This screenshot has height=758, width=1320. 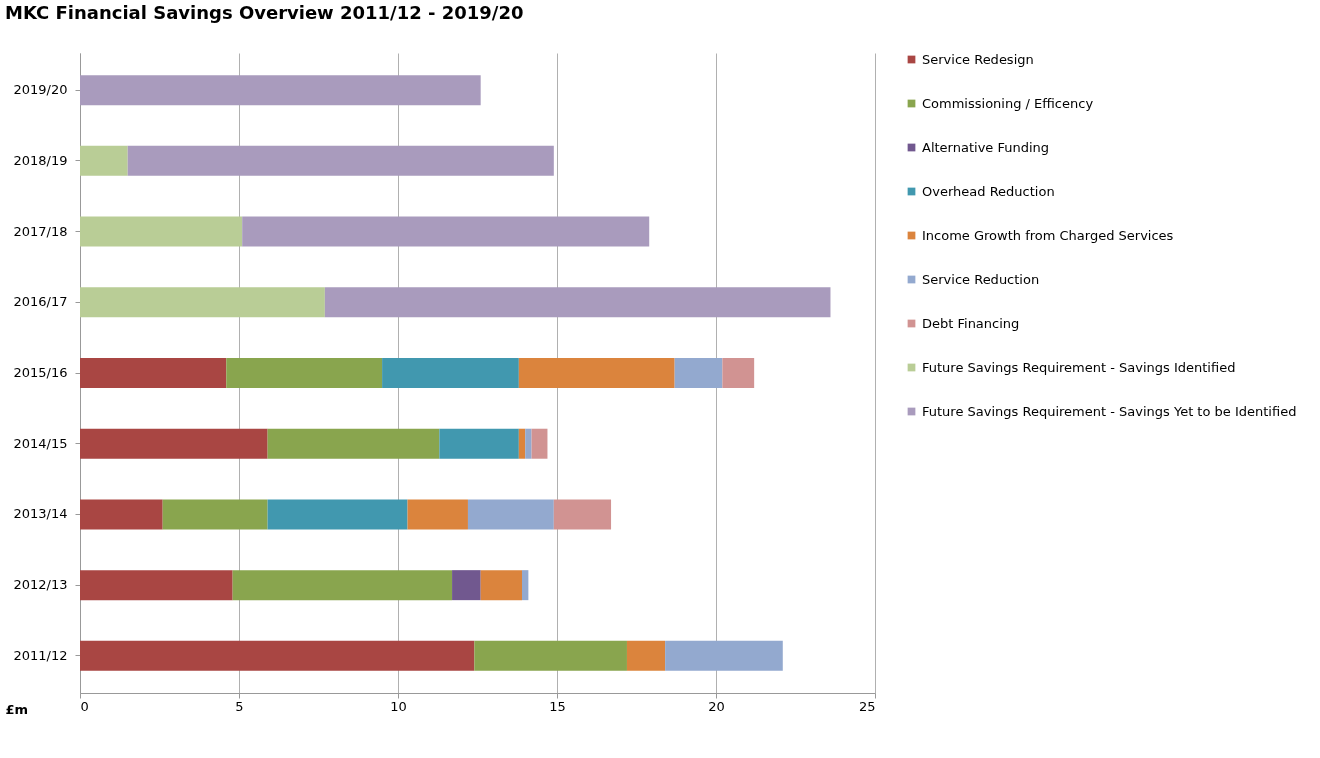 I want to click on legend-label: Service Redesign, so click(x=978, y=59).